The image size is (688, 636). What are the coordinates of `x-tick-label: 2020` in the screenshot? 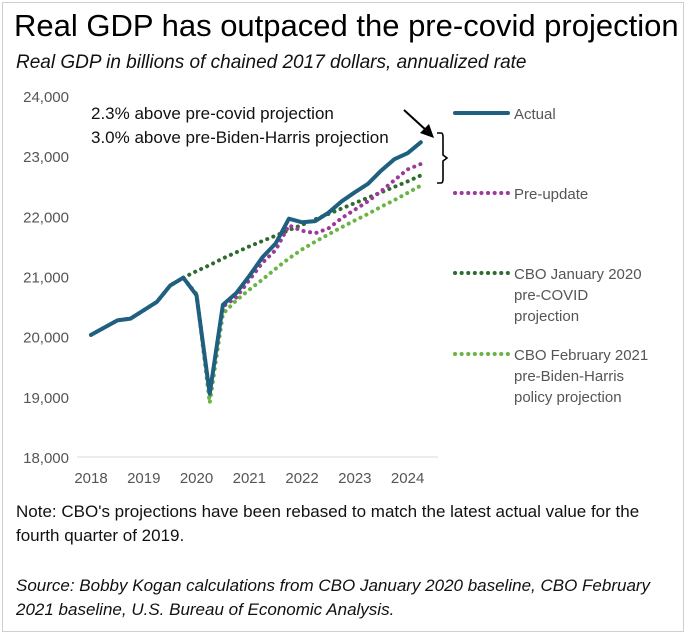 It's located at (196, 478).